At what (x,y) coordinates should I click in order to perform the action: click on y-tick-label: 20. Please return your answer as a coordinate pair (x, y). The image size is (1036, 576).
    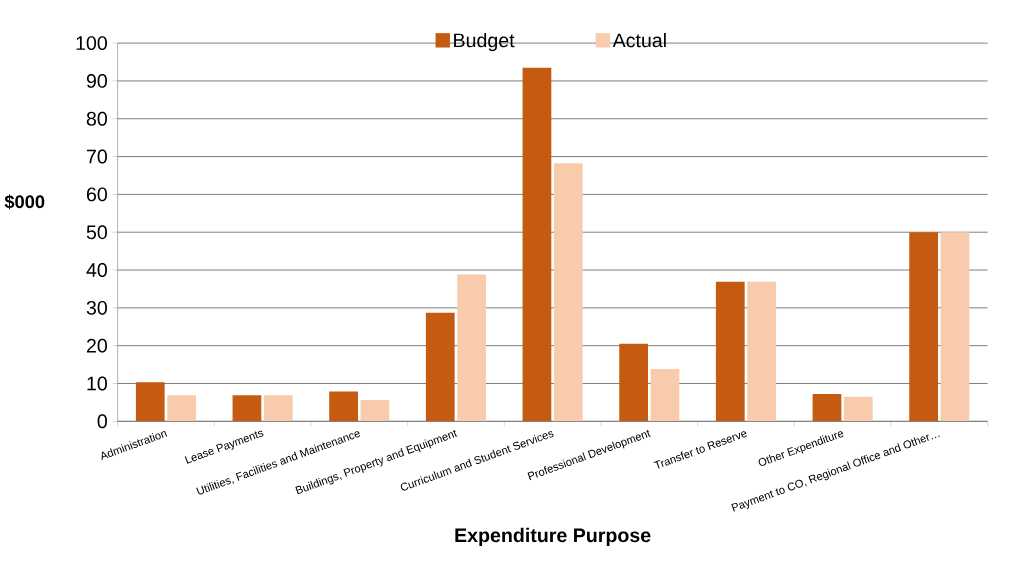
    Looking at the image, I should click on (96, 345).